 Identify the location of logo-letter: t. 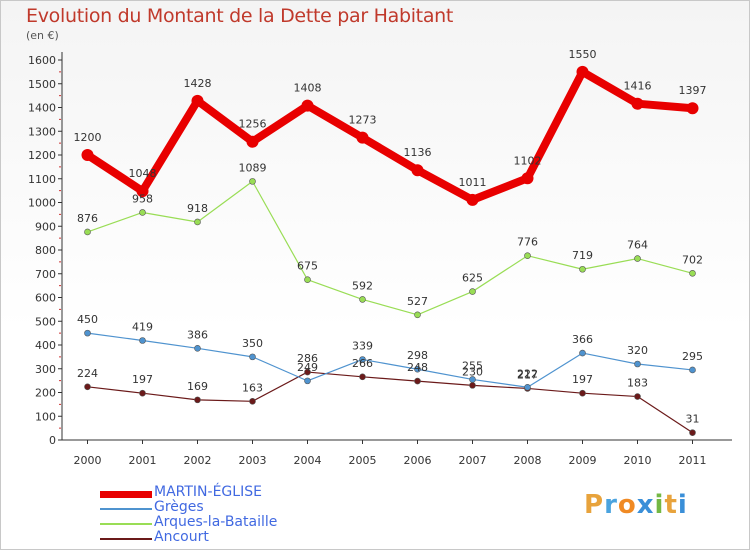
(671, 505).